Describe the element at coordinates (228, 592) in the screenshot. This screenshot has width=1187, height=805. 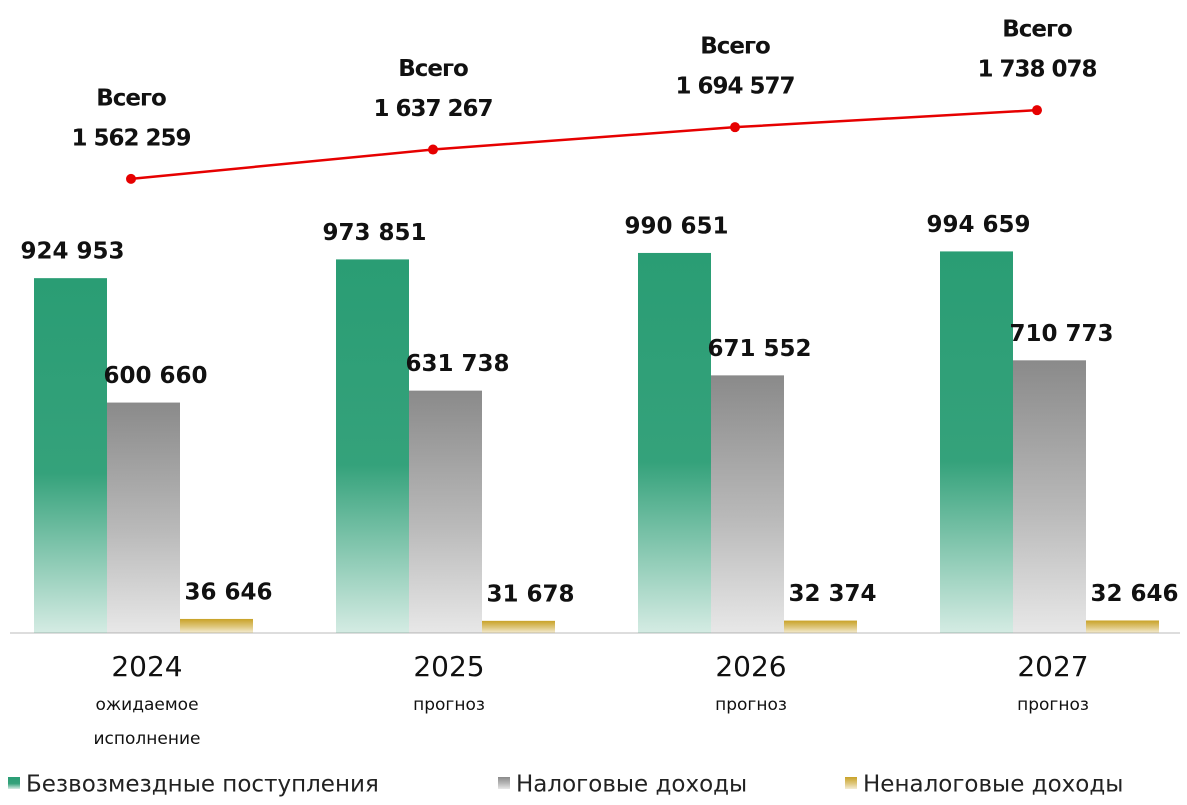
I see `value-label: 36 646` at that location.